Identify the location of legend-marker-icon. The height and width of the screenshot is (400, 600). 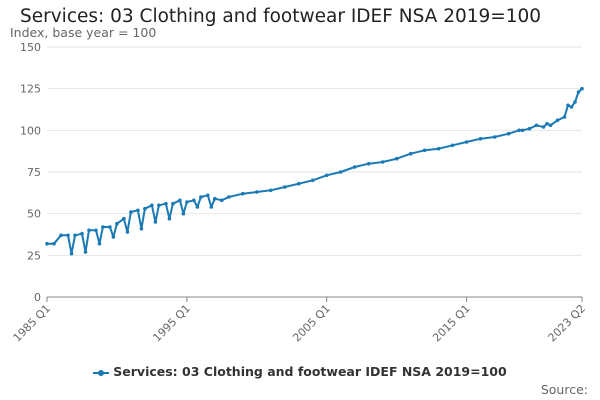
(101, 373).